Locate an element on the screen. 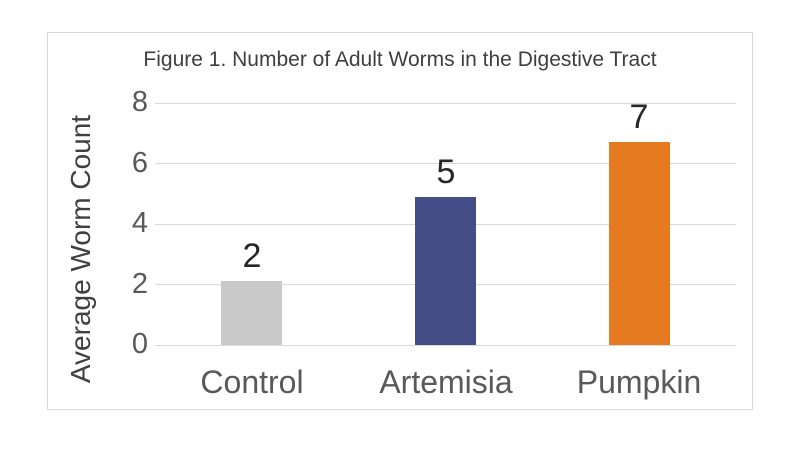 Image resolution: width=800 pixels, height=460 pixels. bar-value-label-pumpkin: 7 is located at coordinates (639, 117).